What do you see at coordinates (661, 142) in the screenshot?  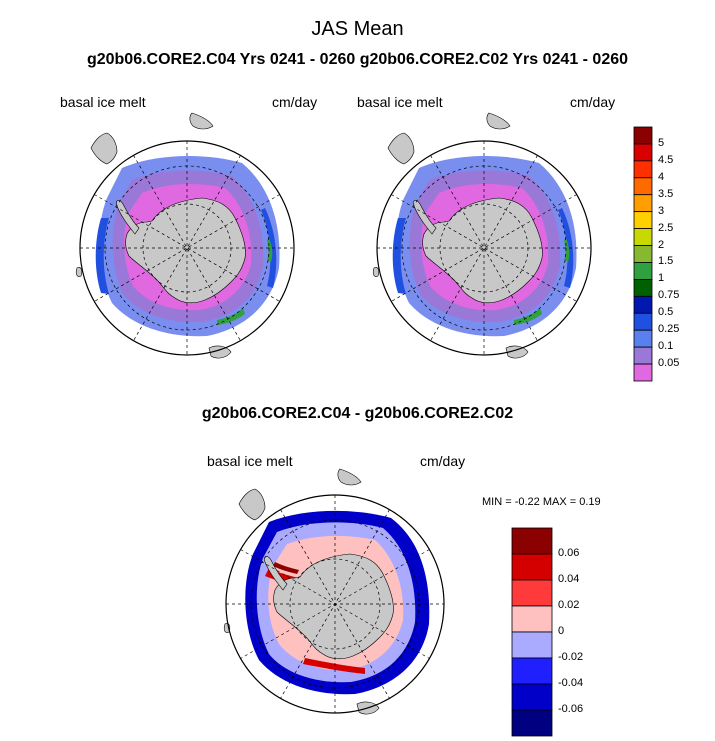 I see `colorbar-tick-label: 5` at bounding box center [661, 142].